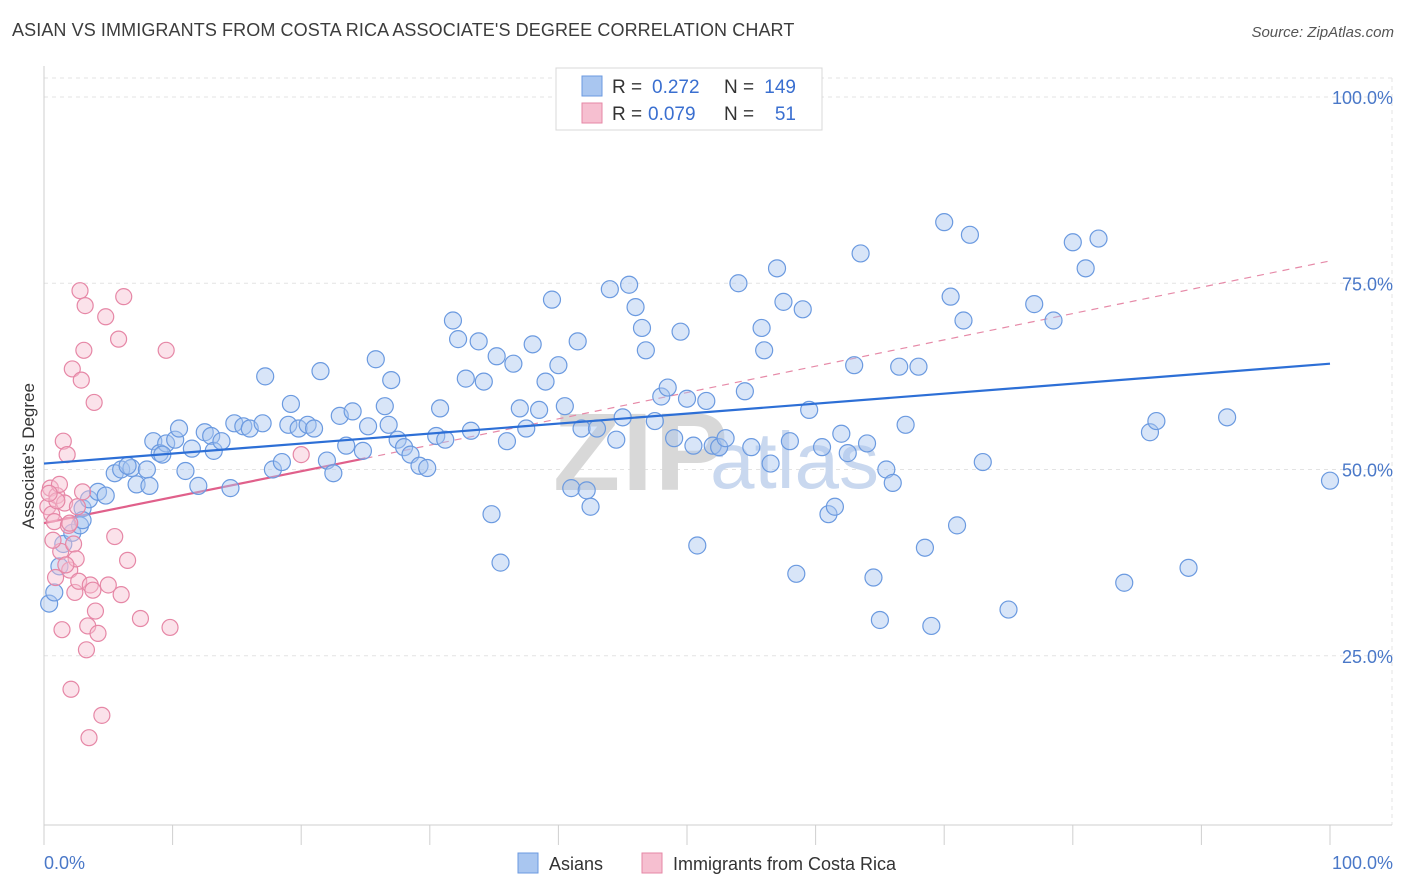  What do you see at coordinates (627, 87) in the screenshot?
I see `legend-r-label-1: R =` at bounding box center [627, 87].